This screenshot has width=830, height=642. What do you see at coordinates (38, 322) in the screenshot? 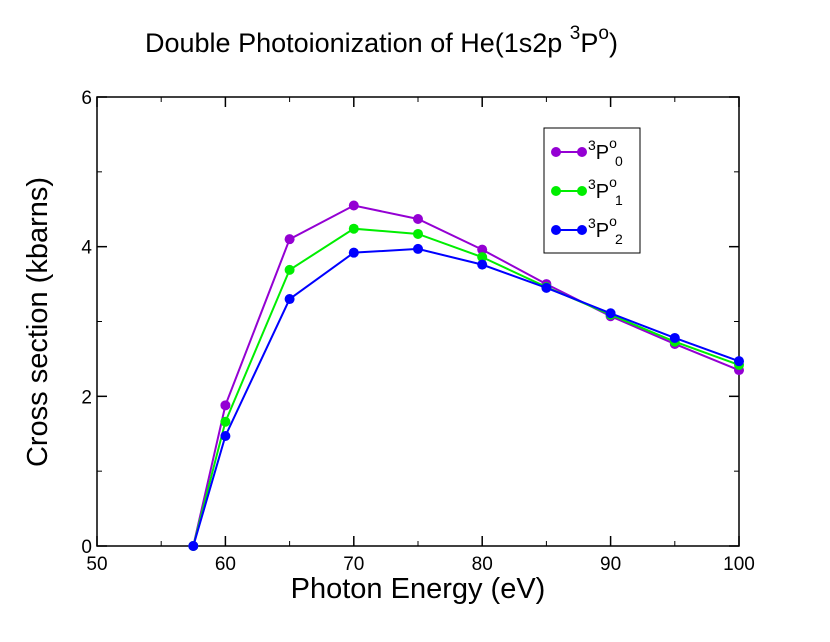
I see `y-axis-label: Cross section (kbarns)` at bounding box center [38, 322].